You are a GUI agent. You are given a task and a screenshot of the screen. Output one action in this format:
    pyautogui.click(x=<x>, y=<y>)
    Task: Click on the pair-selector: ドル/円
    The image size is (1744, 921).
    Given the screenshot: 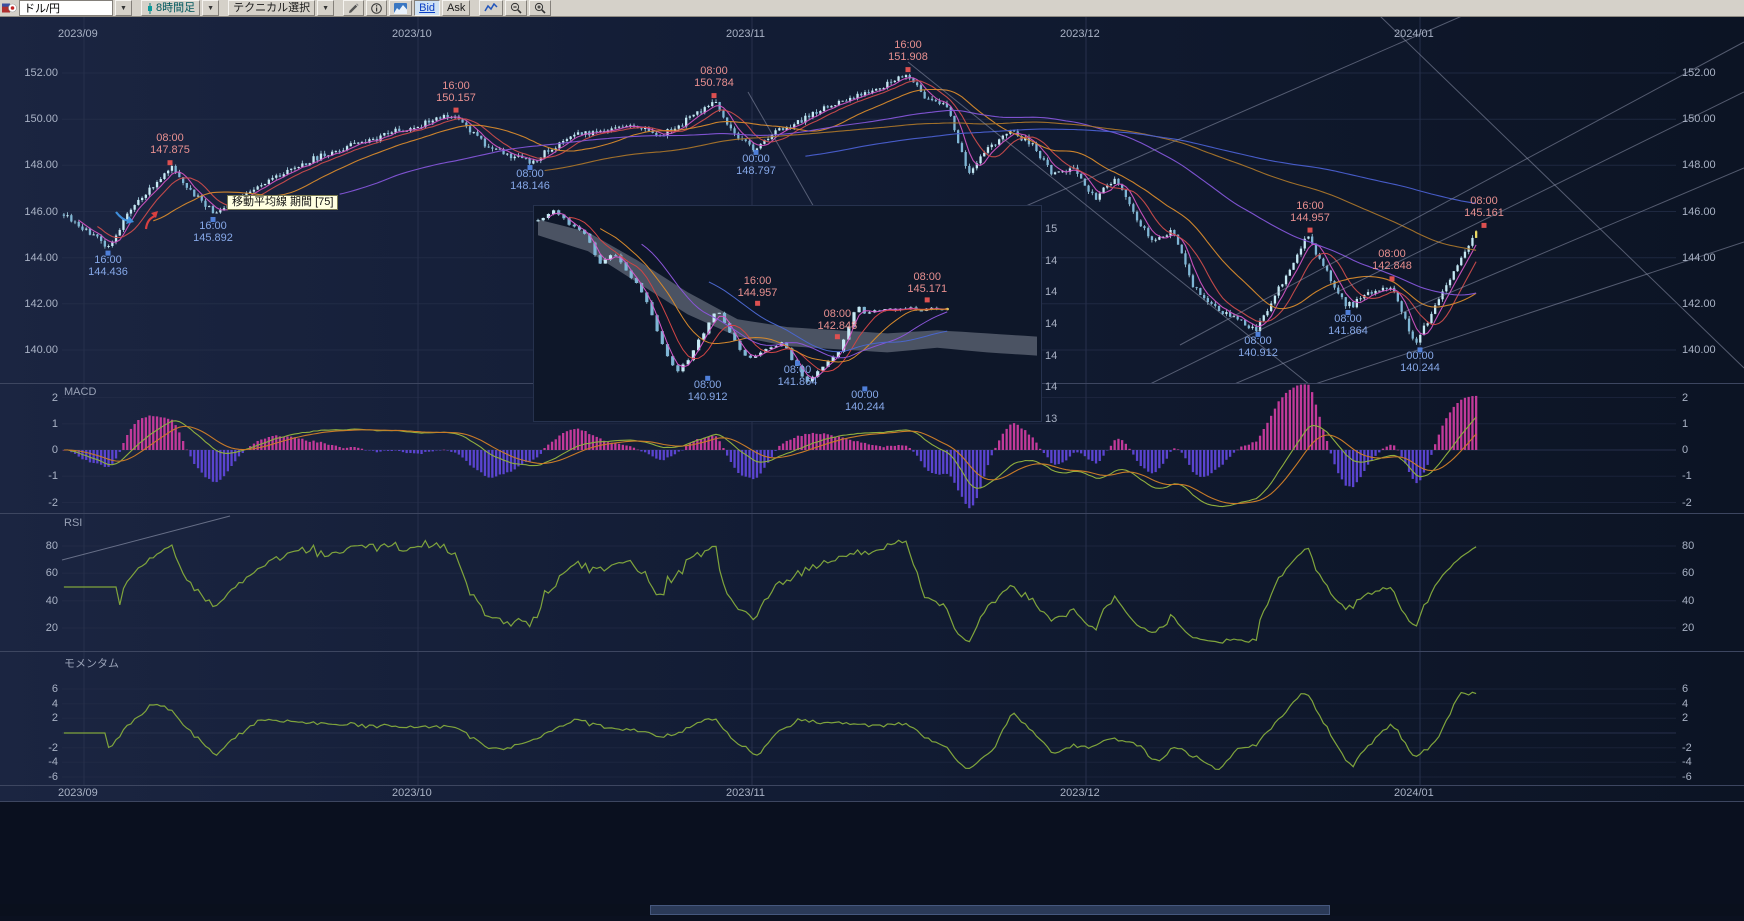 What is the action you would take?
    pyautogui.click(x=66, y=8)
    